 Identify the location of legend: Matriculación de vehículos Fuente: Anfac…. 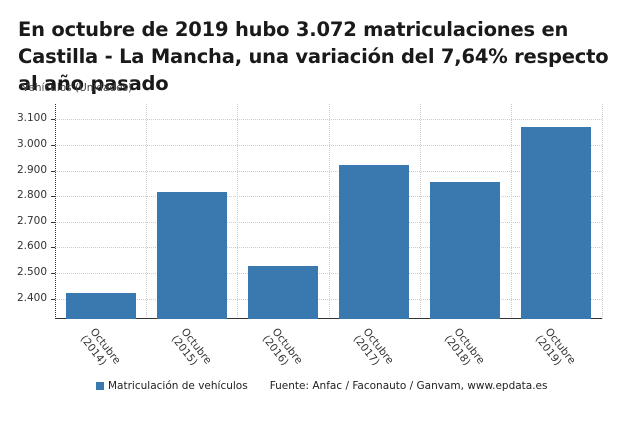
(322, 386).